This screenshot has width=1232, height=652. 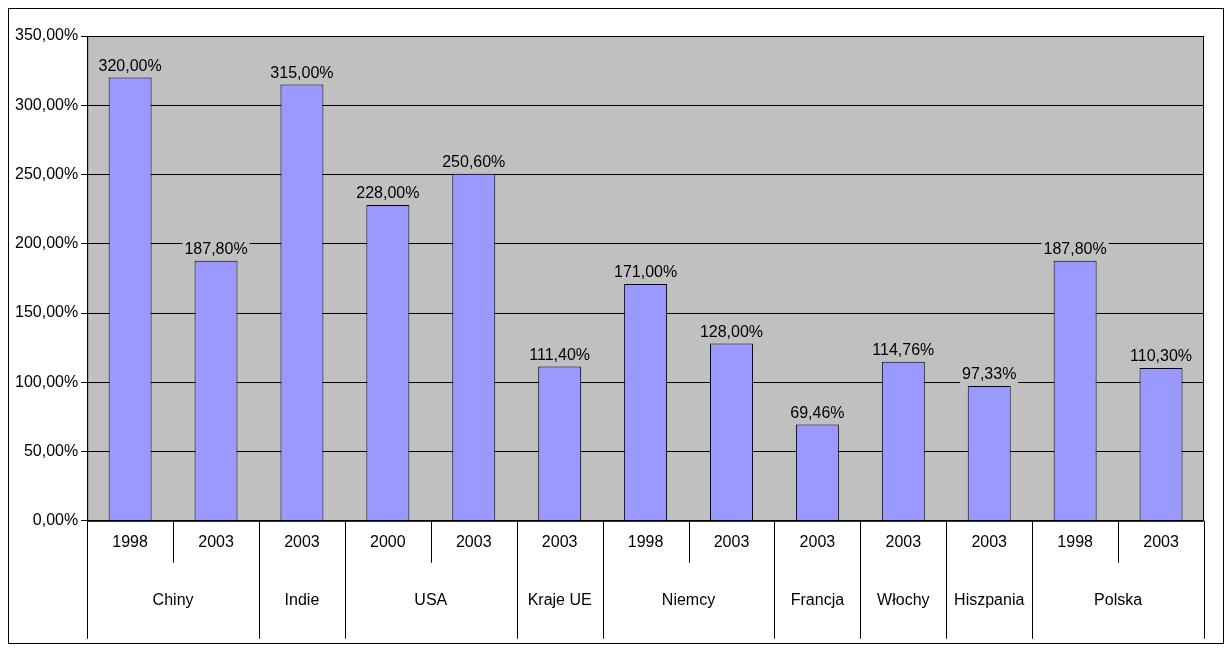 I want to click on text: Włochy, so click(x=903, y=600).